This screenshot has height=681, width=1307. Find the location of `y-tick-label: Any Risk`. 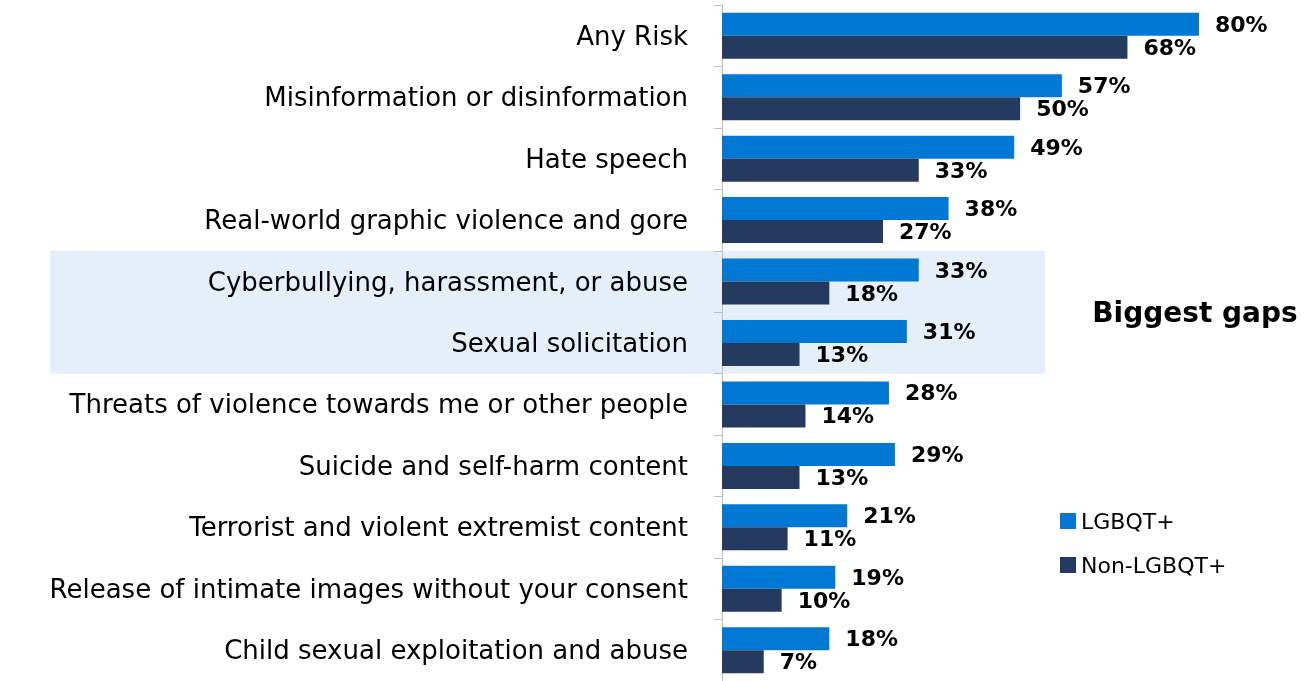

y-tick-label: Any Risk is located at coordinates (632, 35).